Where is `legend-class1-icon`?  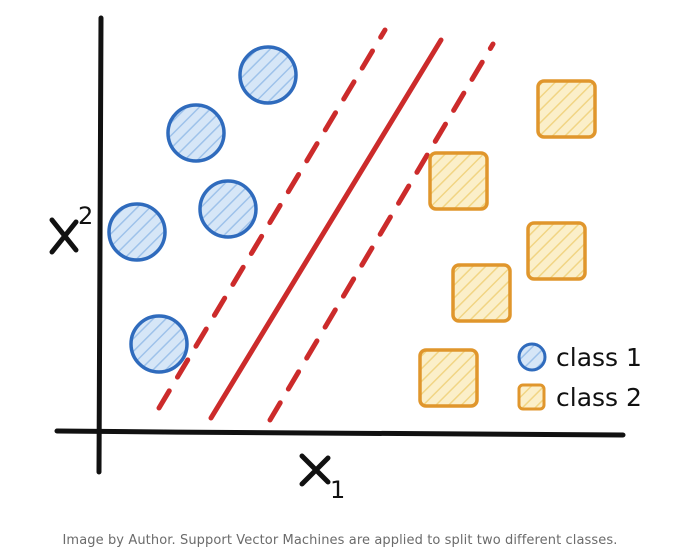
legend-class1-icon is located at coordinates (532, 357).